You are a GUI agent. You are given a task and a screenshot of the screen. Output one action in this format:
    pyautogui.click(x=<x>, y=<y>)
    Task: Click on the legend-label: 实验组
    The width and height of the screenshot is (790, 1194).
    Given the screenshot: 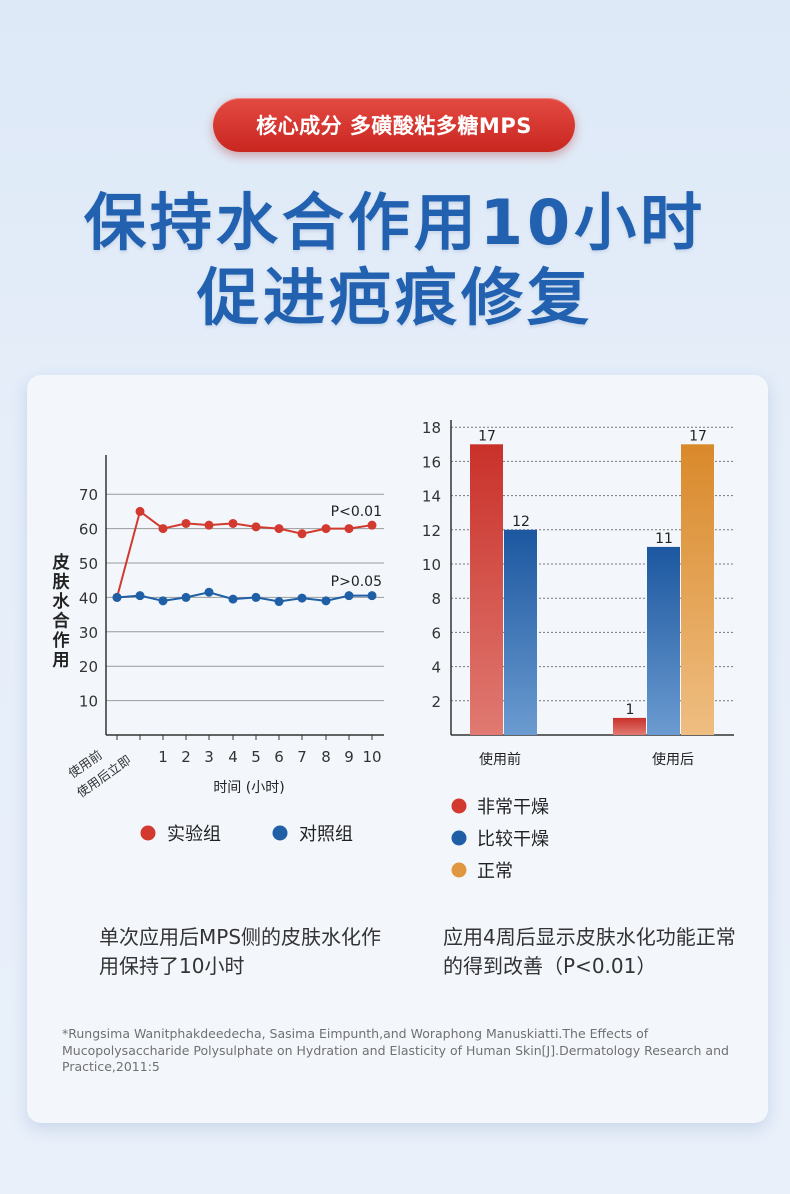 What is the action you would take?
    pyautogui.click(x=194, y=834)
    